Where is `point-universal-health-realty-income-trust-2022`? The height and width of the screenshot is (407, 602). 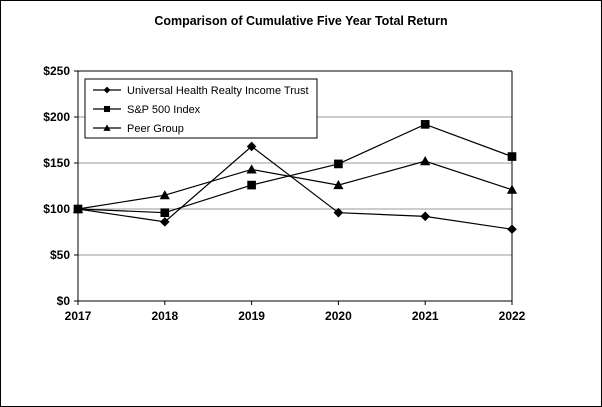 point-universal-health-realty-income-trust-2022 is located at coordinates (512, 229).